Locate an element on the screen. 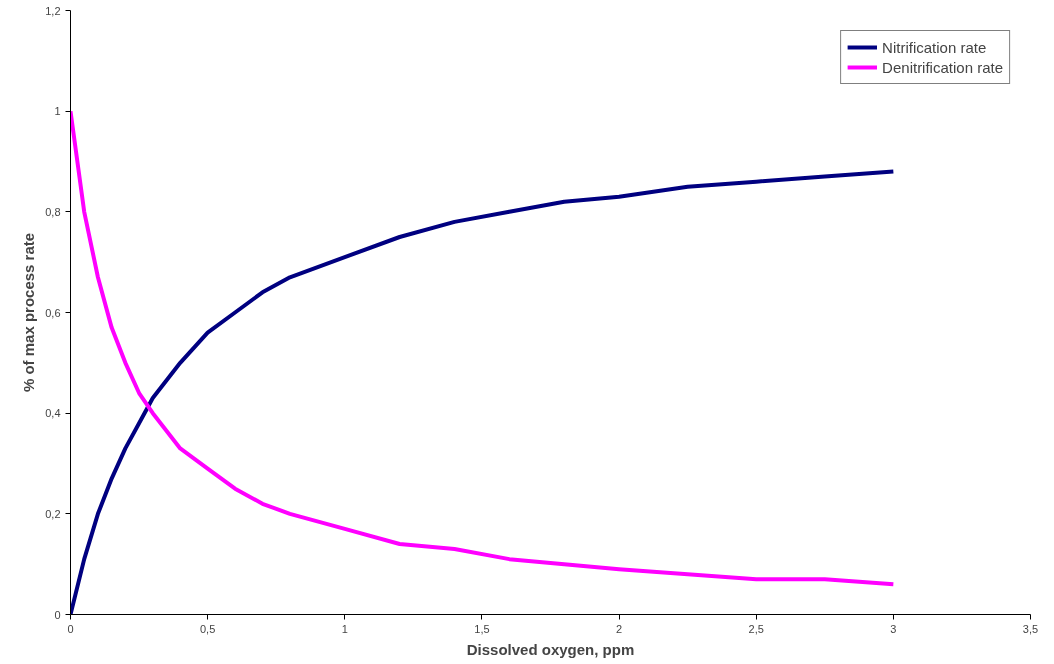 This screenshot has height=664, width=1054. y-tick-label: 0,4 is located at coordinates (53, 413).